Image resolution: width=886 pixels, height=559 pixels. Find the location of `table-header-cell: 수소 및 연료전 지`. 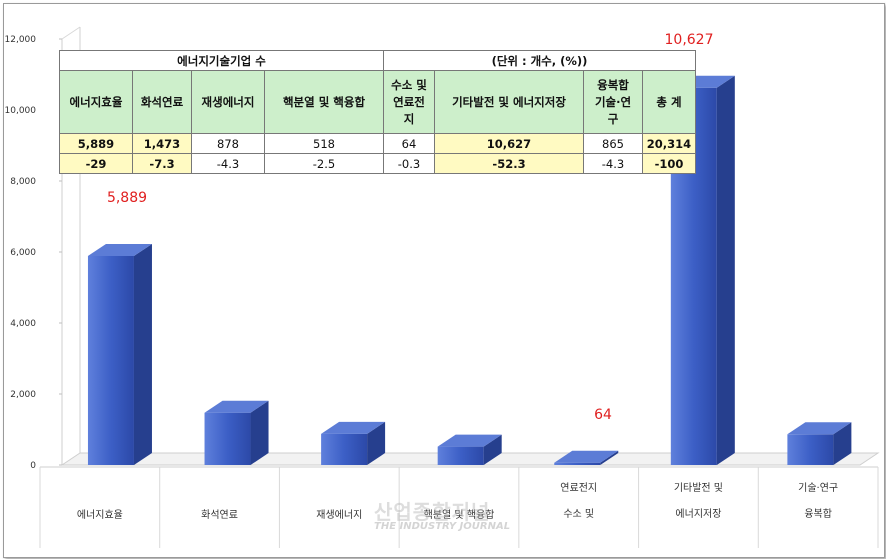

table-header-cell: 수소 및 연료전 지 is located at coordinates (409, 102).